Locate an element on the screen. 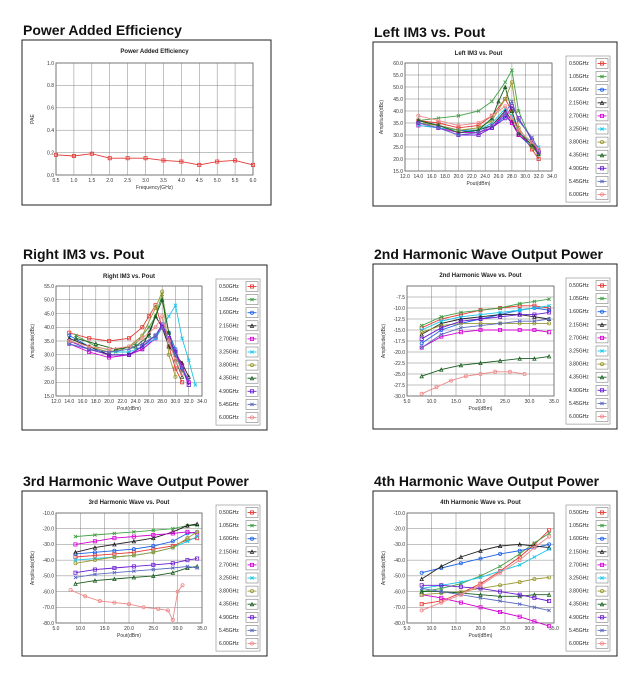 The image size is (641, 698). legend-label: 4.35GHz is located at coordinates (579, 378).